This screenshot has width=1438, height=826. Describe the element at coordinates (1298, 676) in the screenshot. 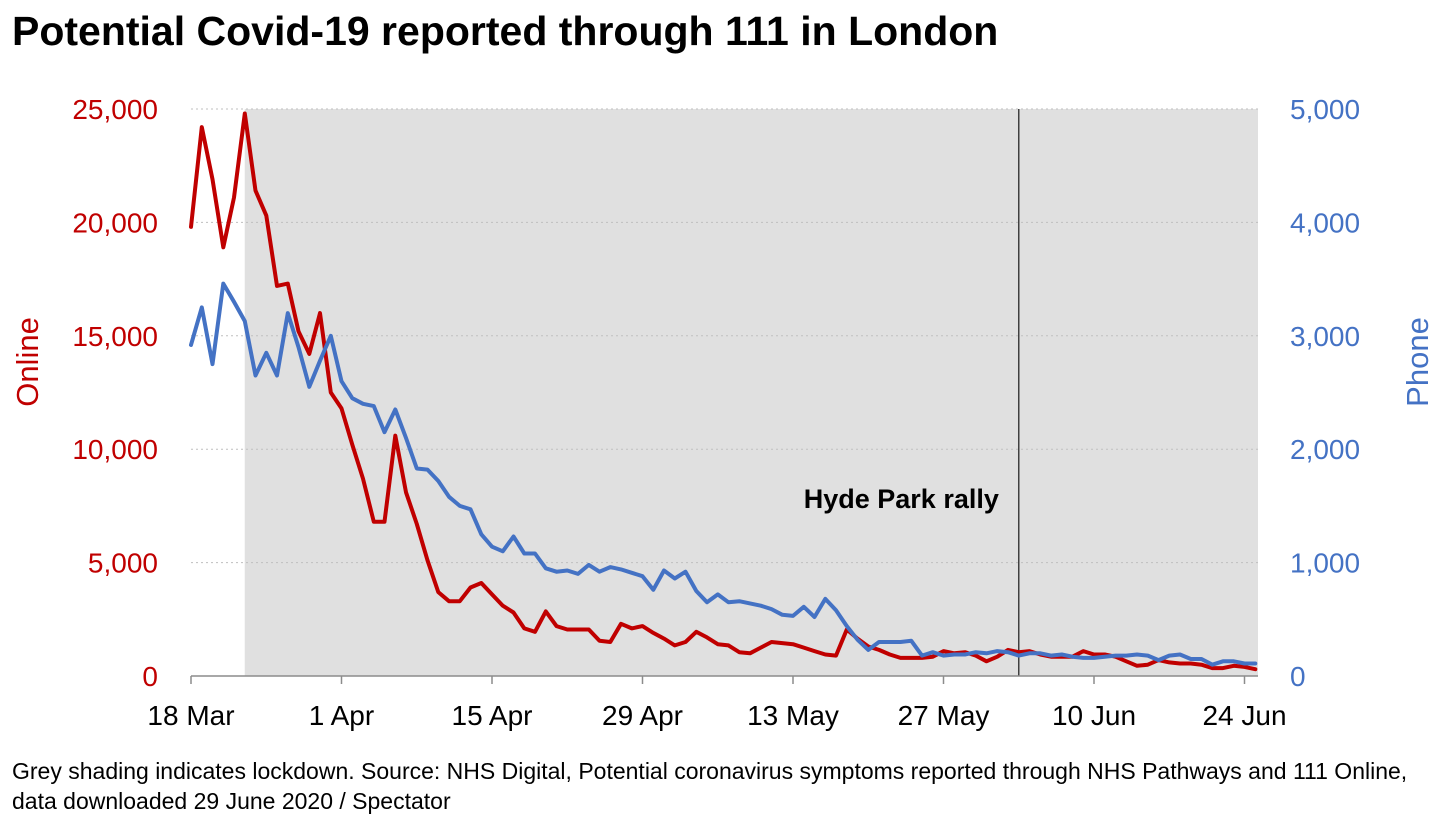

I see `right-tick-label: 0` at that location.